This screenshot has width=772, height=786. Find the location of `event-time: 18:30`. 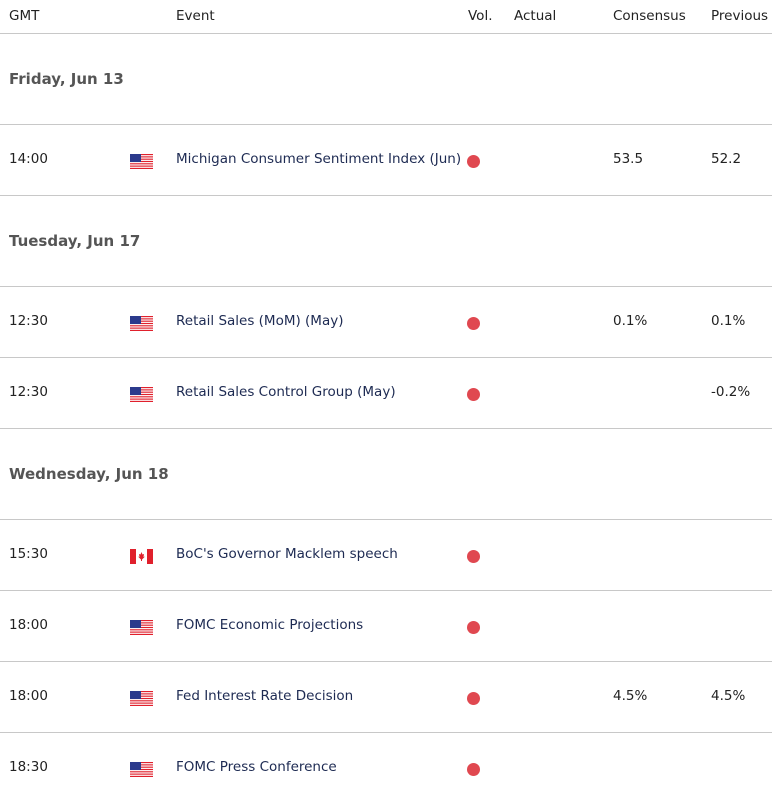

event-time: 18:30 is located at coordinates (28, 767).